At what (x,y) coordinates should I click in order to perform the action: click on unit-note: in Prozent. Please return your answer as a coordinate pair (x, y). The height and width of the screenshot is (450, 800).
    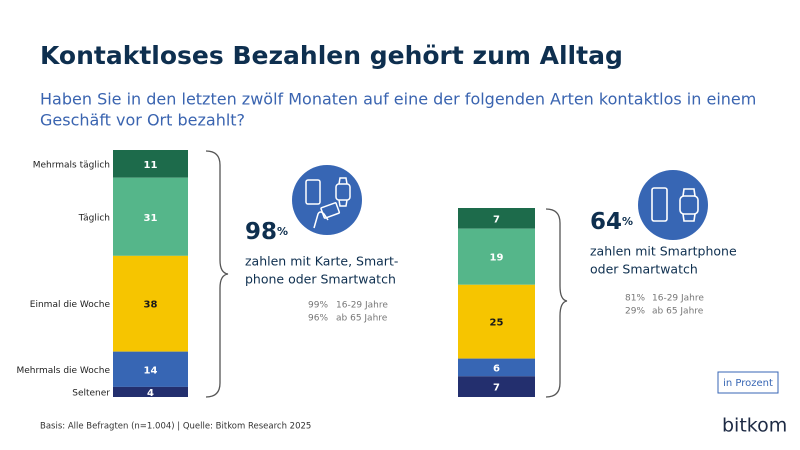
    Looking at the image, I should click on (748, 383).